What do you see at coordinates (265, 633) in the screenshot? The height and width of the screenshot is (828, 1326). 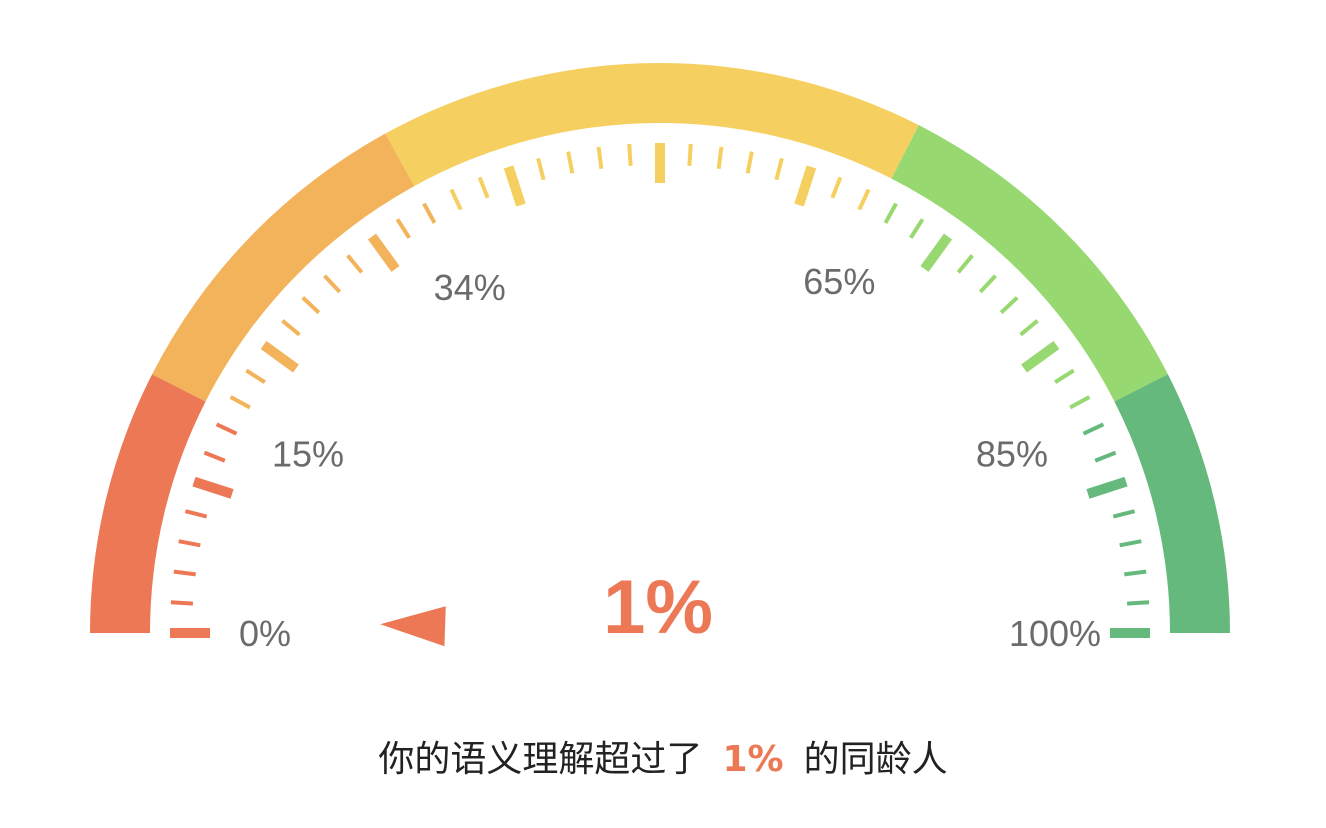 I see `gauge-tick-label: 0%` at bounding box center [265, 633].